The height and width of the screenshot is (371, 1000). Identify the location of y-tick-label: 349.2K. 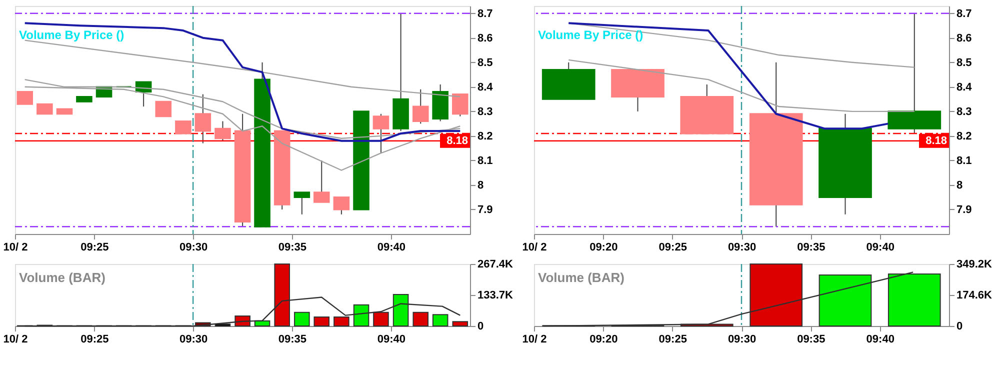
(974, 264).